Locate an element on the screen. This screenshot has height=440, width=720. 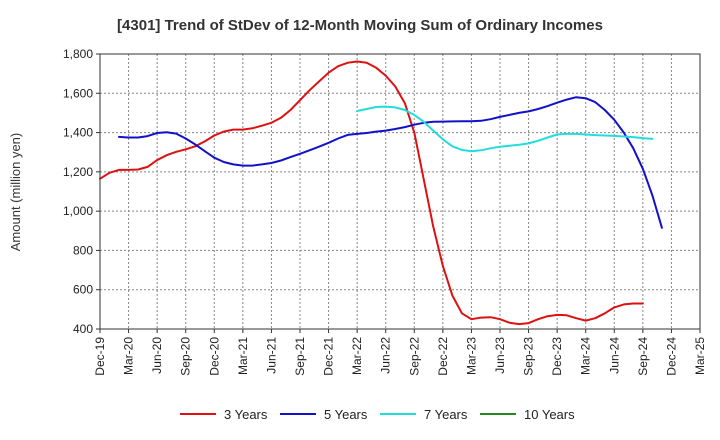
y-tick-label: 600 is located at coordinates (83, 290).